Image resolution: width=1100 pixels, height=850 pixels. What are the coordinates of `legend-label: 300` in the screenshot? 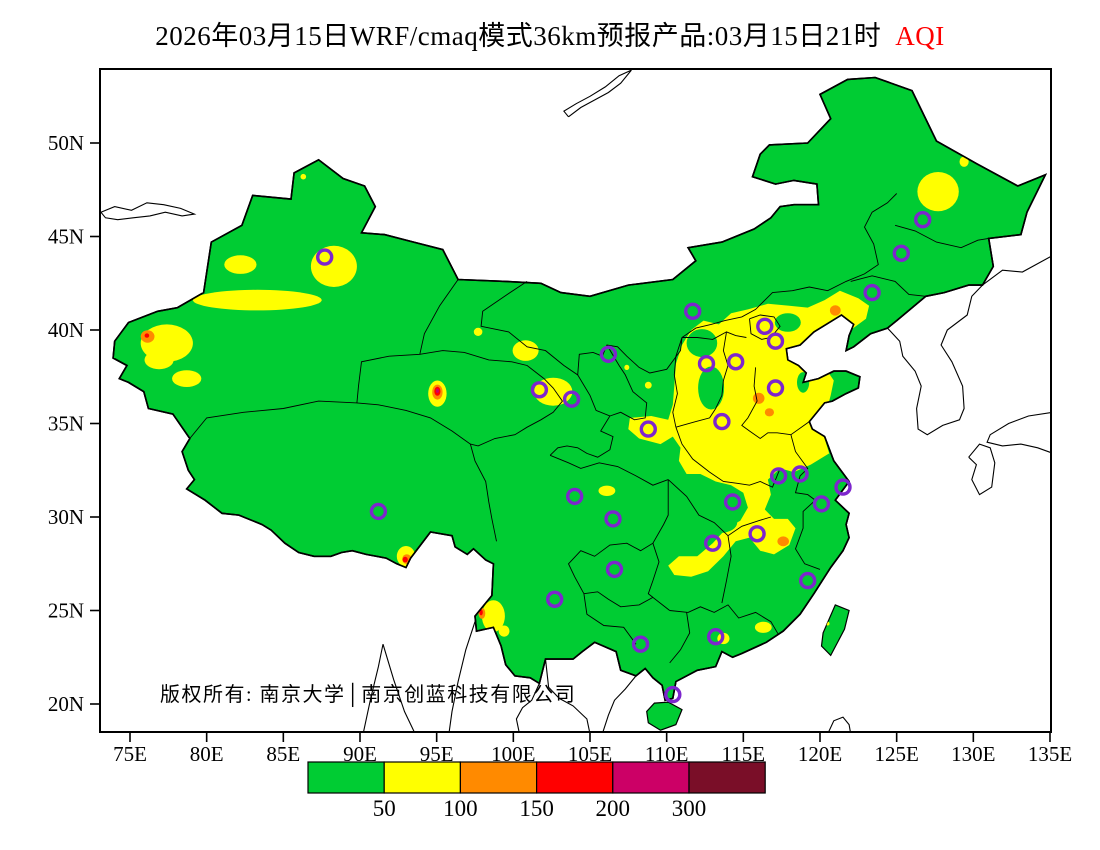 It's located at (689, 808).